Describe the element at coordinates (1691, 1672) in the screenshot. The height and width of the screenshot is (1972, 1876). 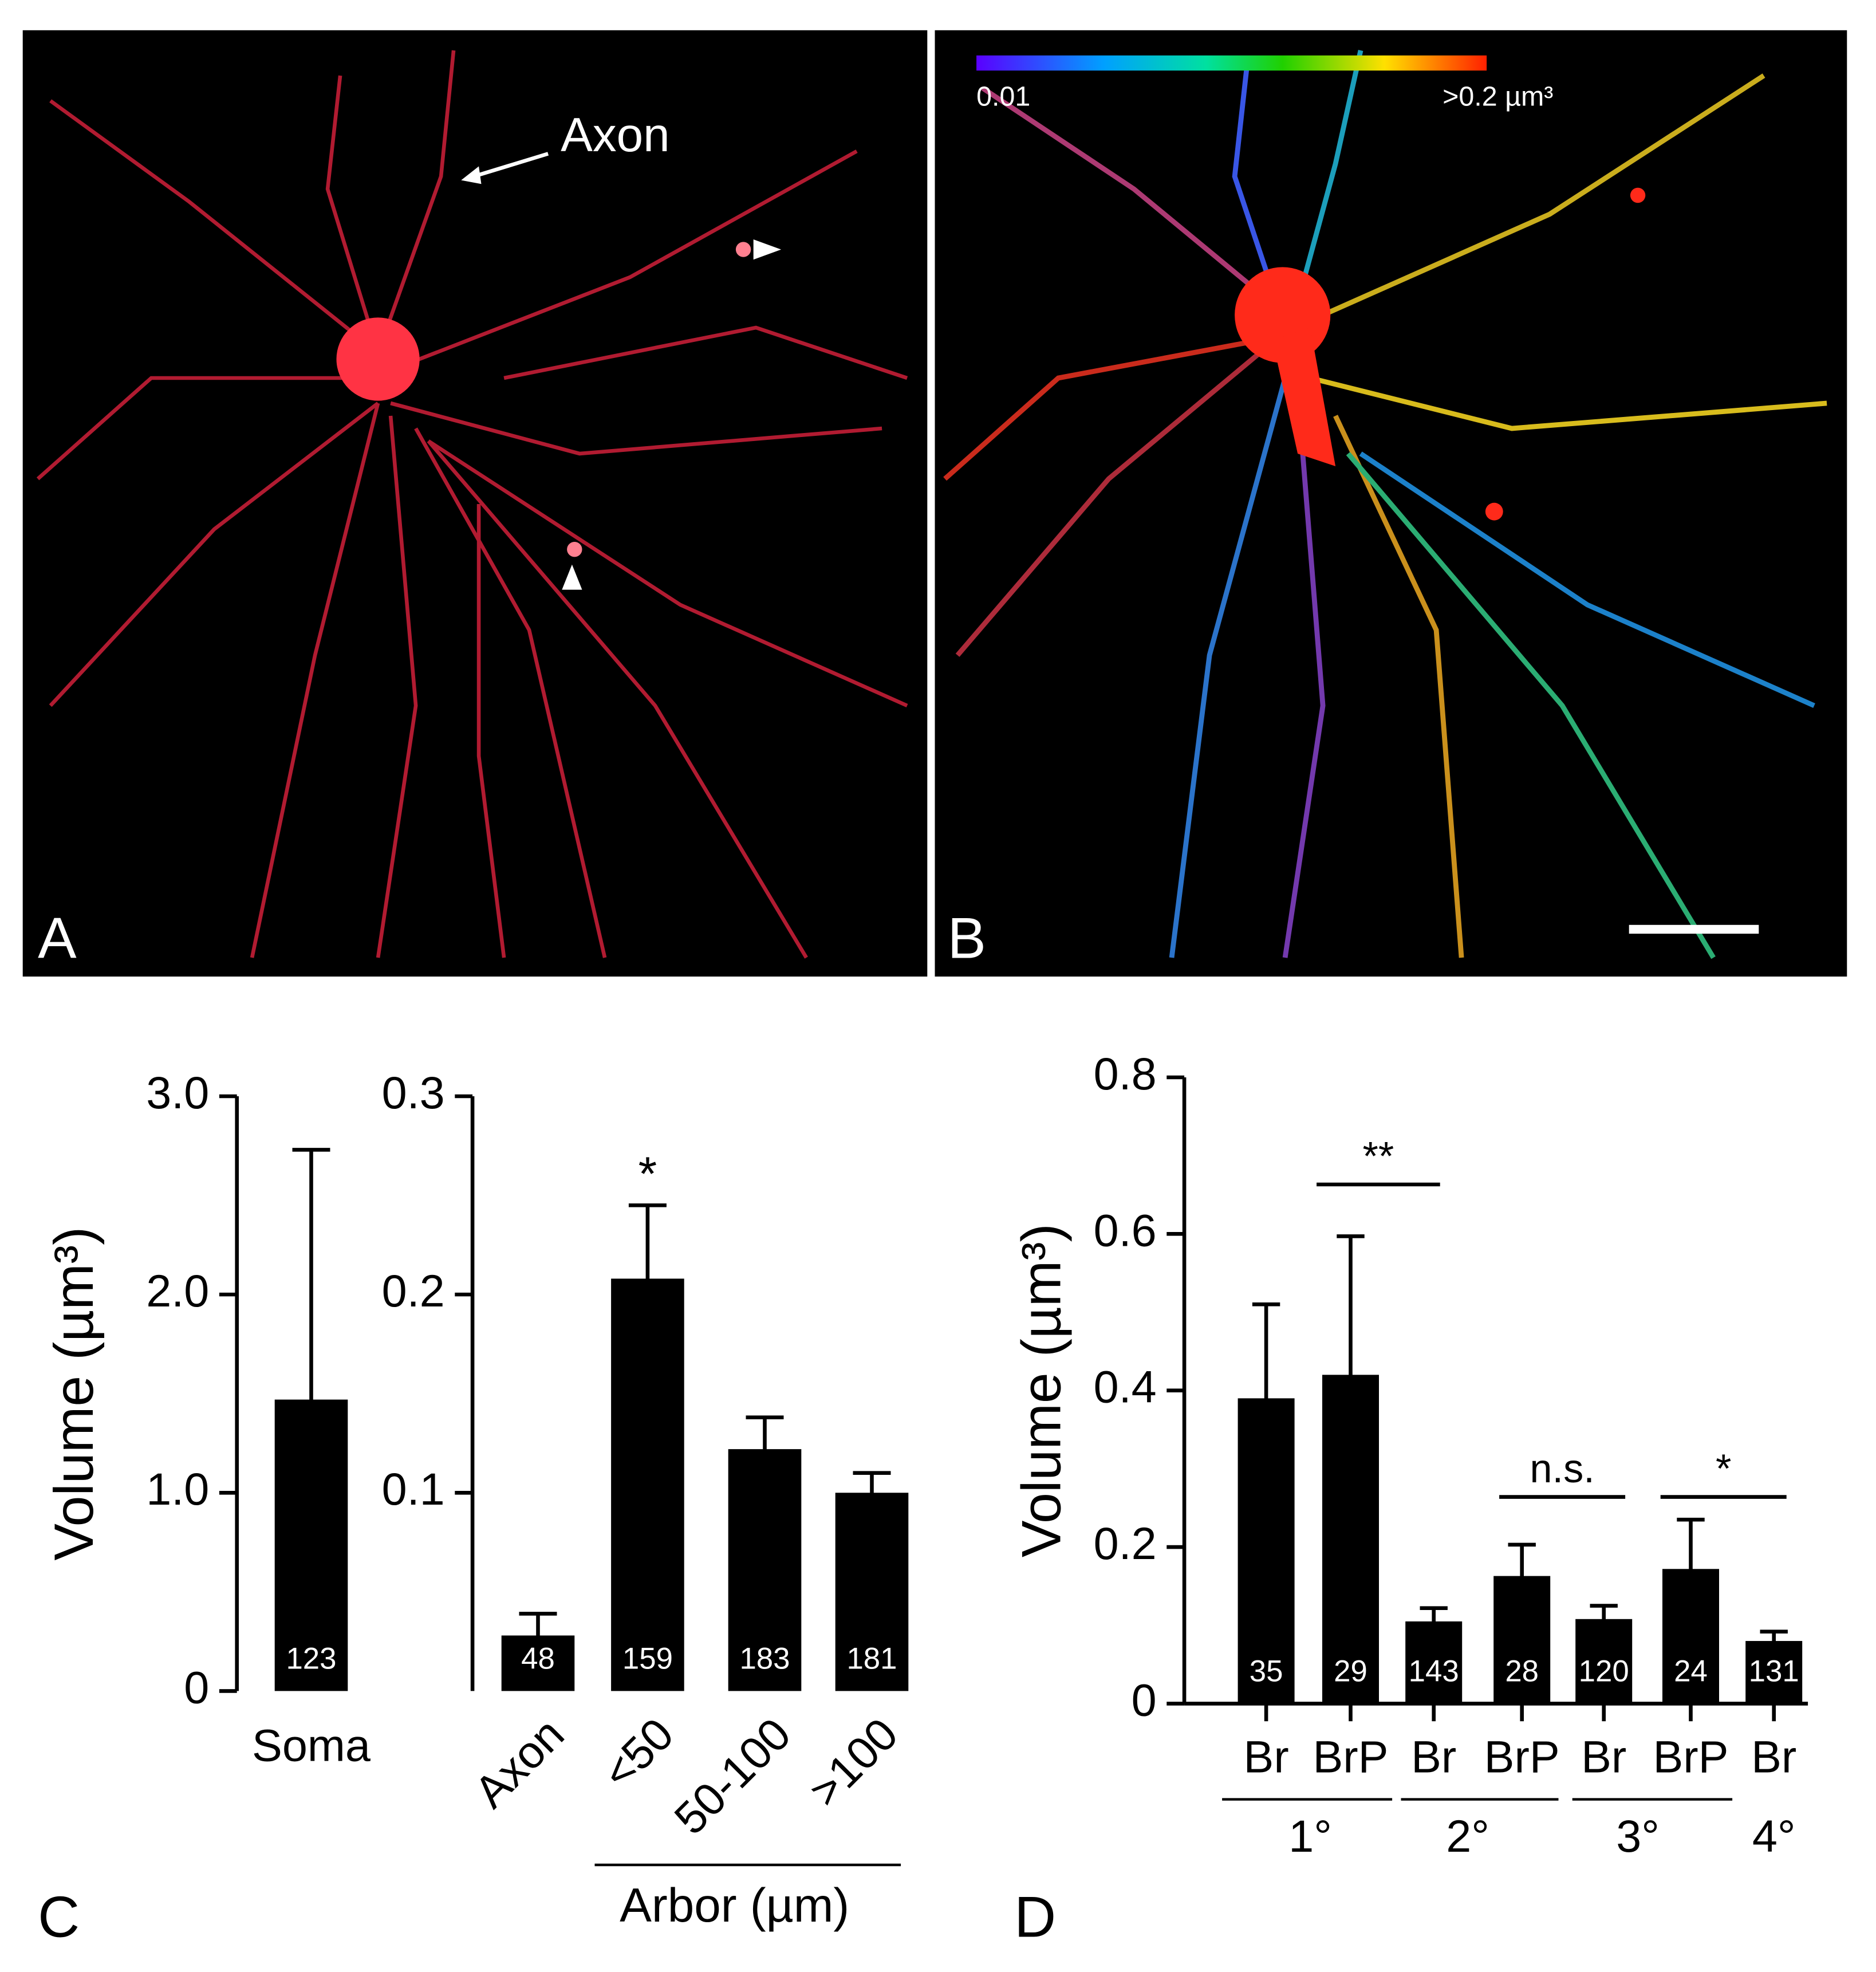
I see `n-label: 24` at that location.